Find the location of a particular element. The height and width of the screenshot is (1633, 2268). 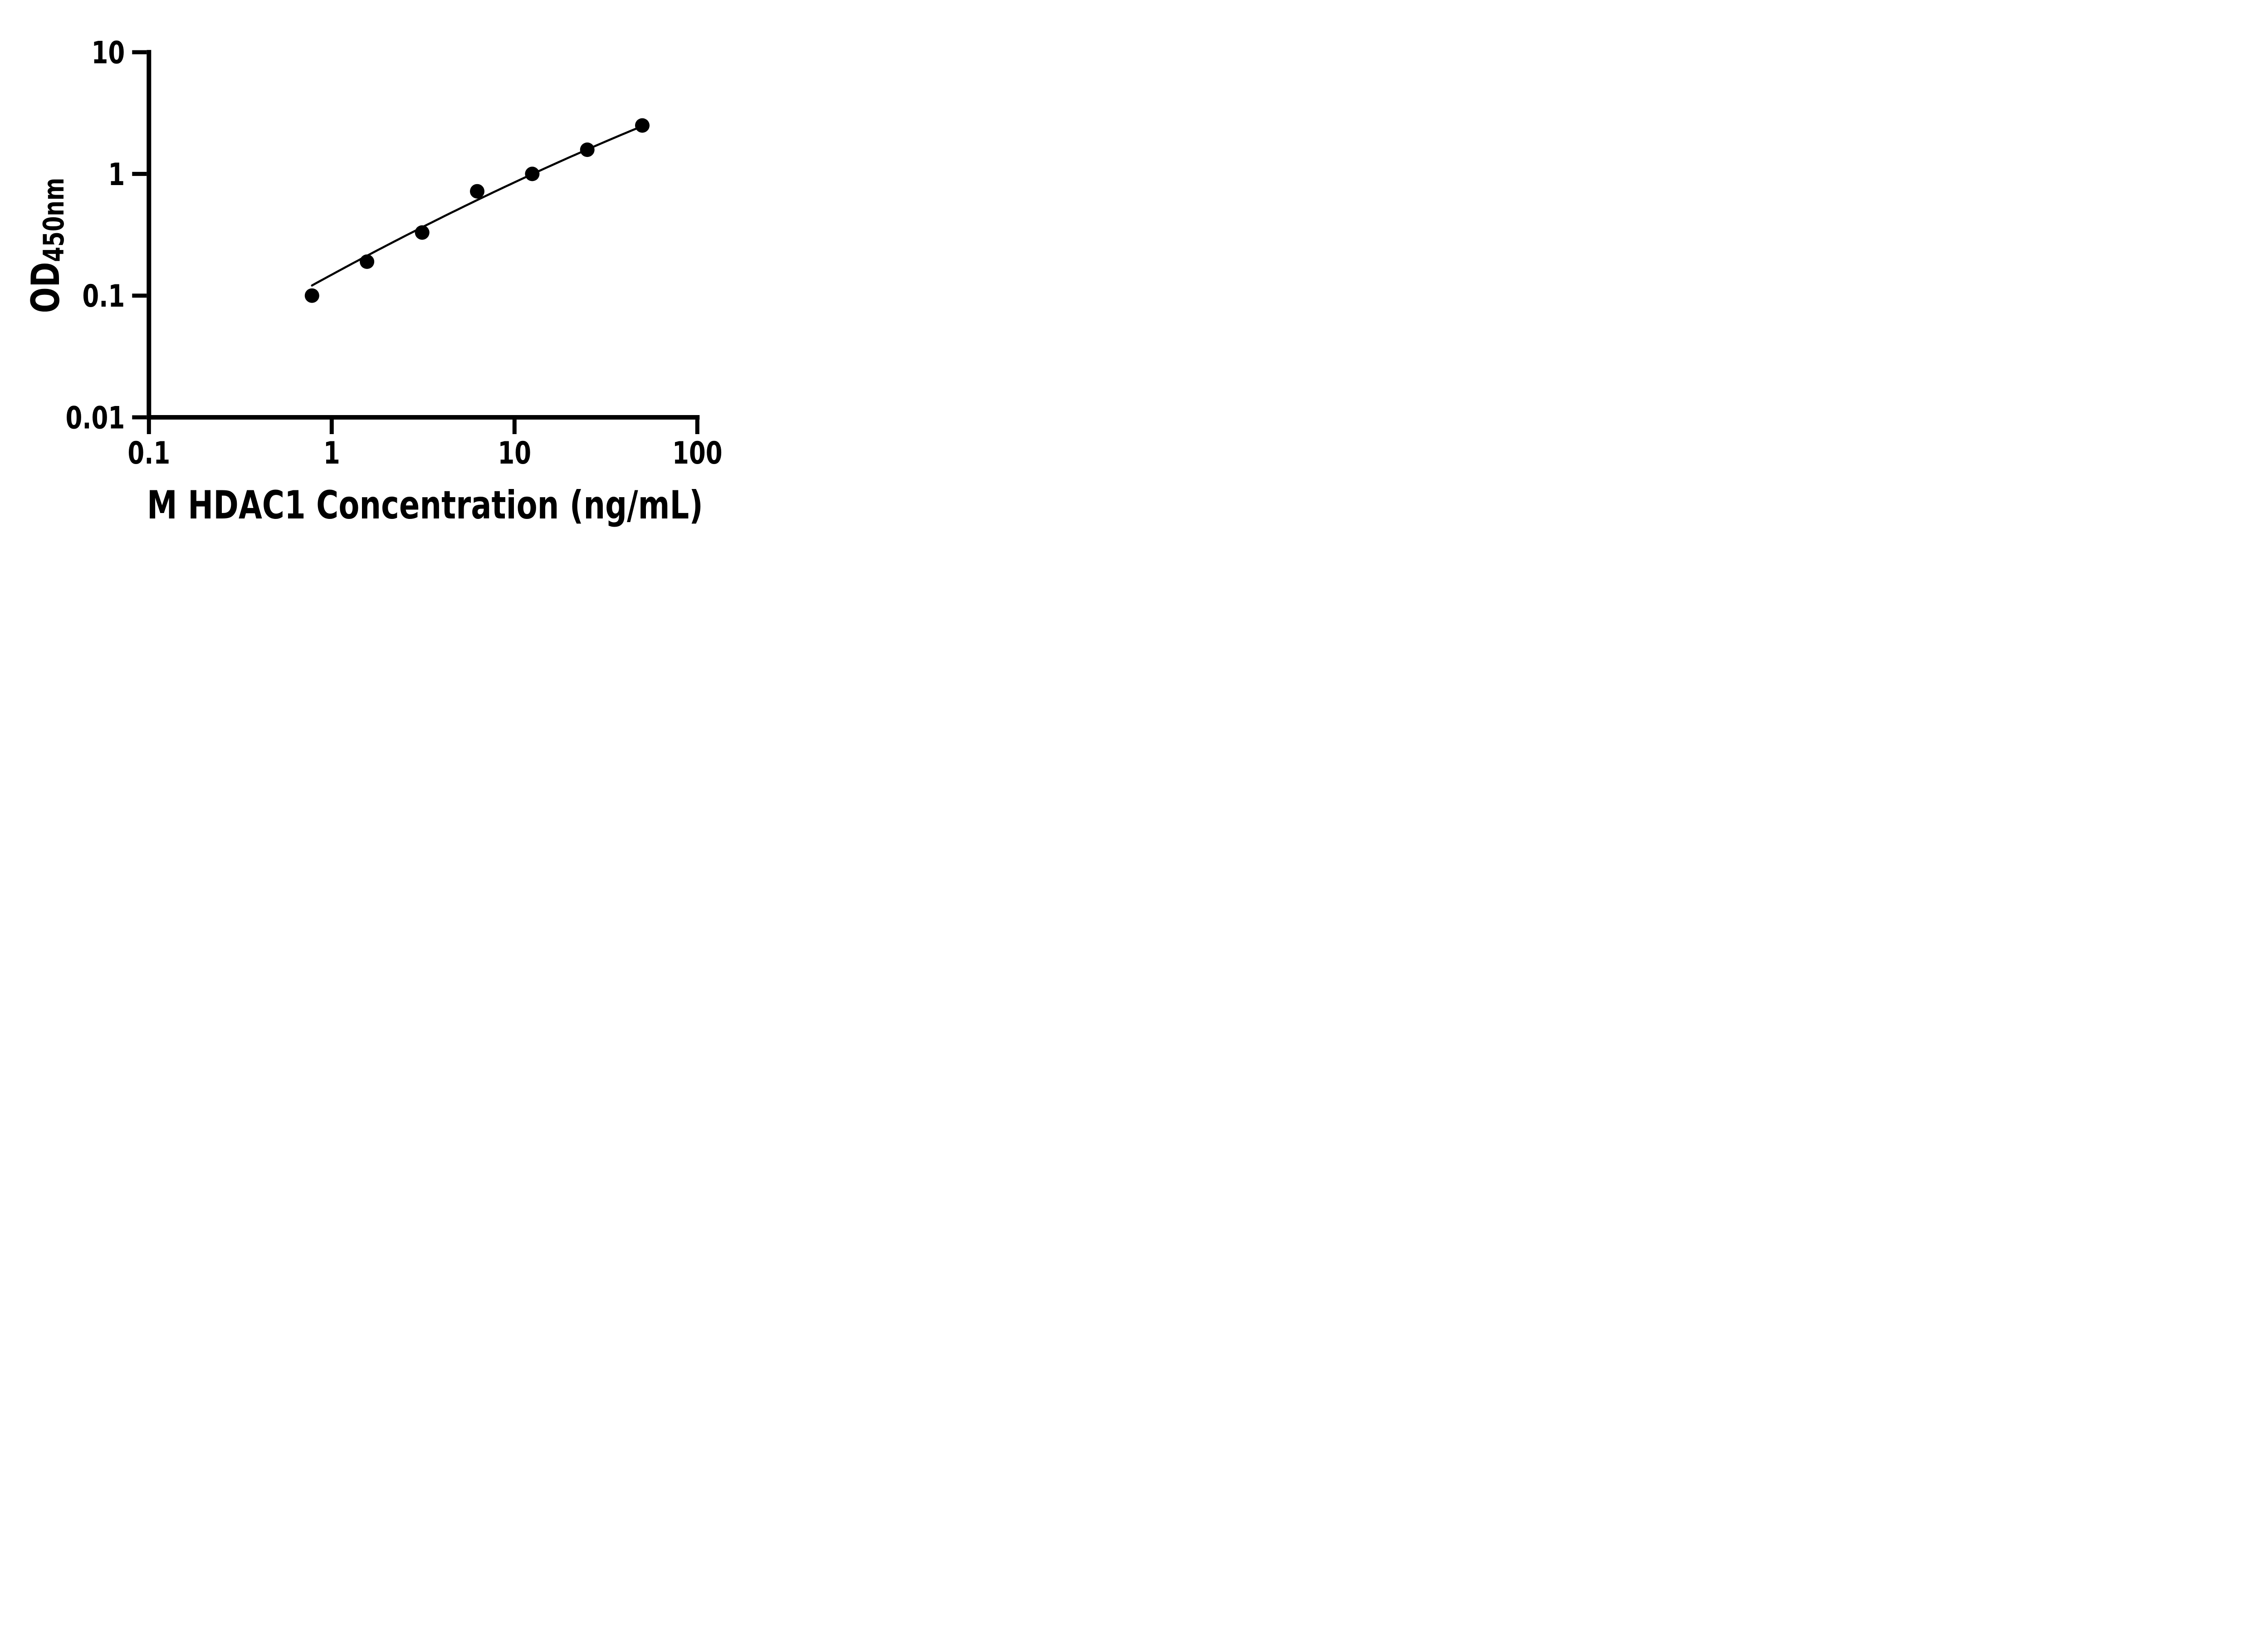

y-tick-labels: 0.01 0.1 1 10 is located at coordinates (95, 236).